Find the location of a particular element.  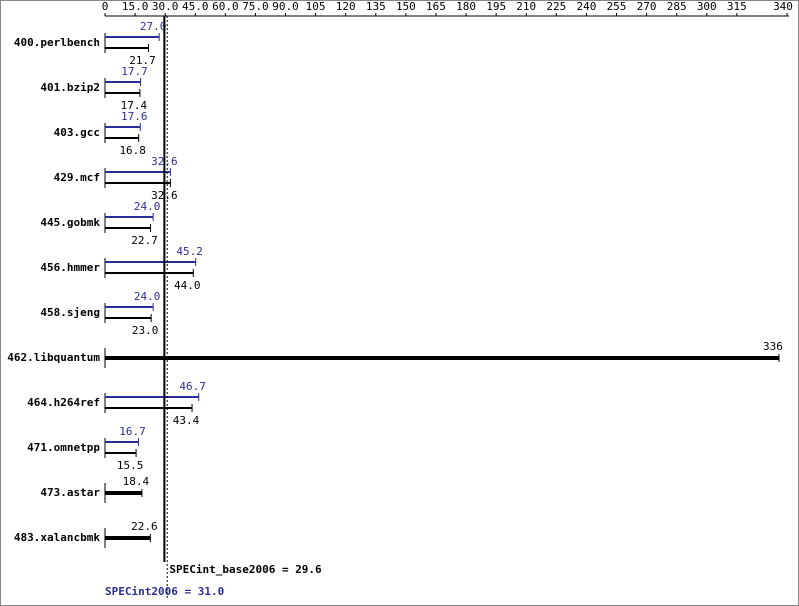

value-label: 17.4 is located at coordinates (134, 105).